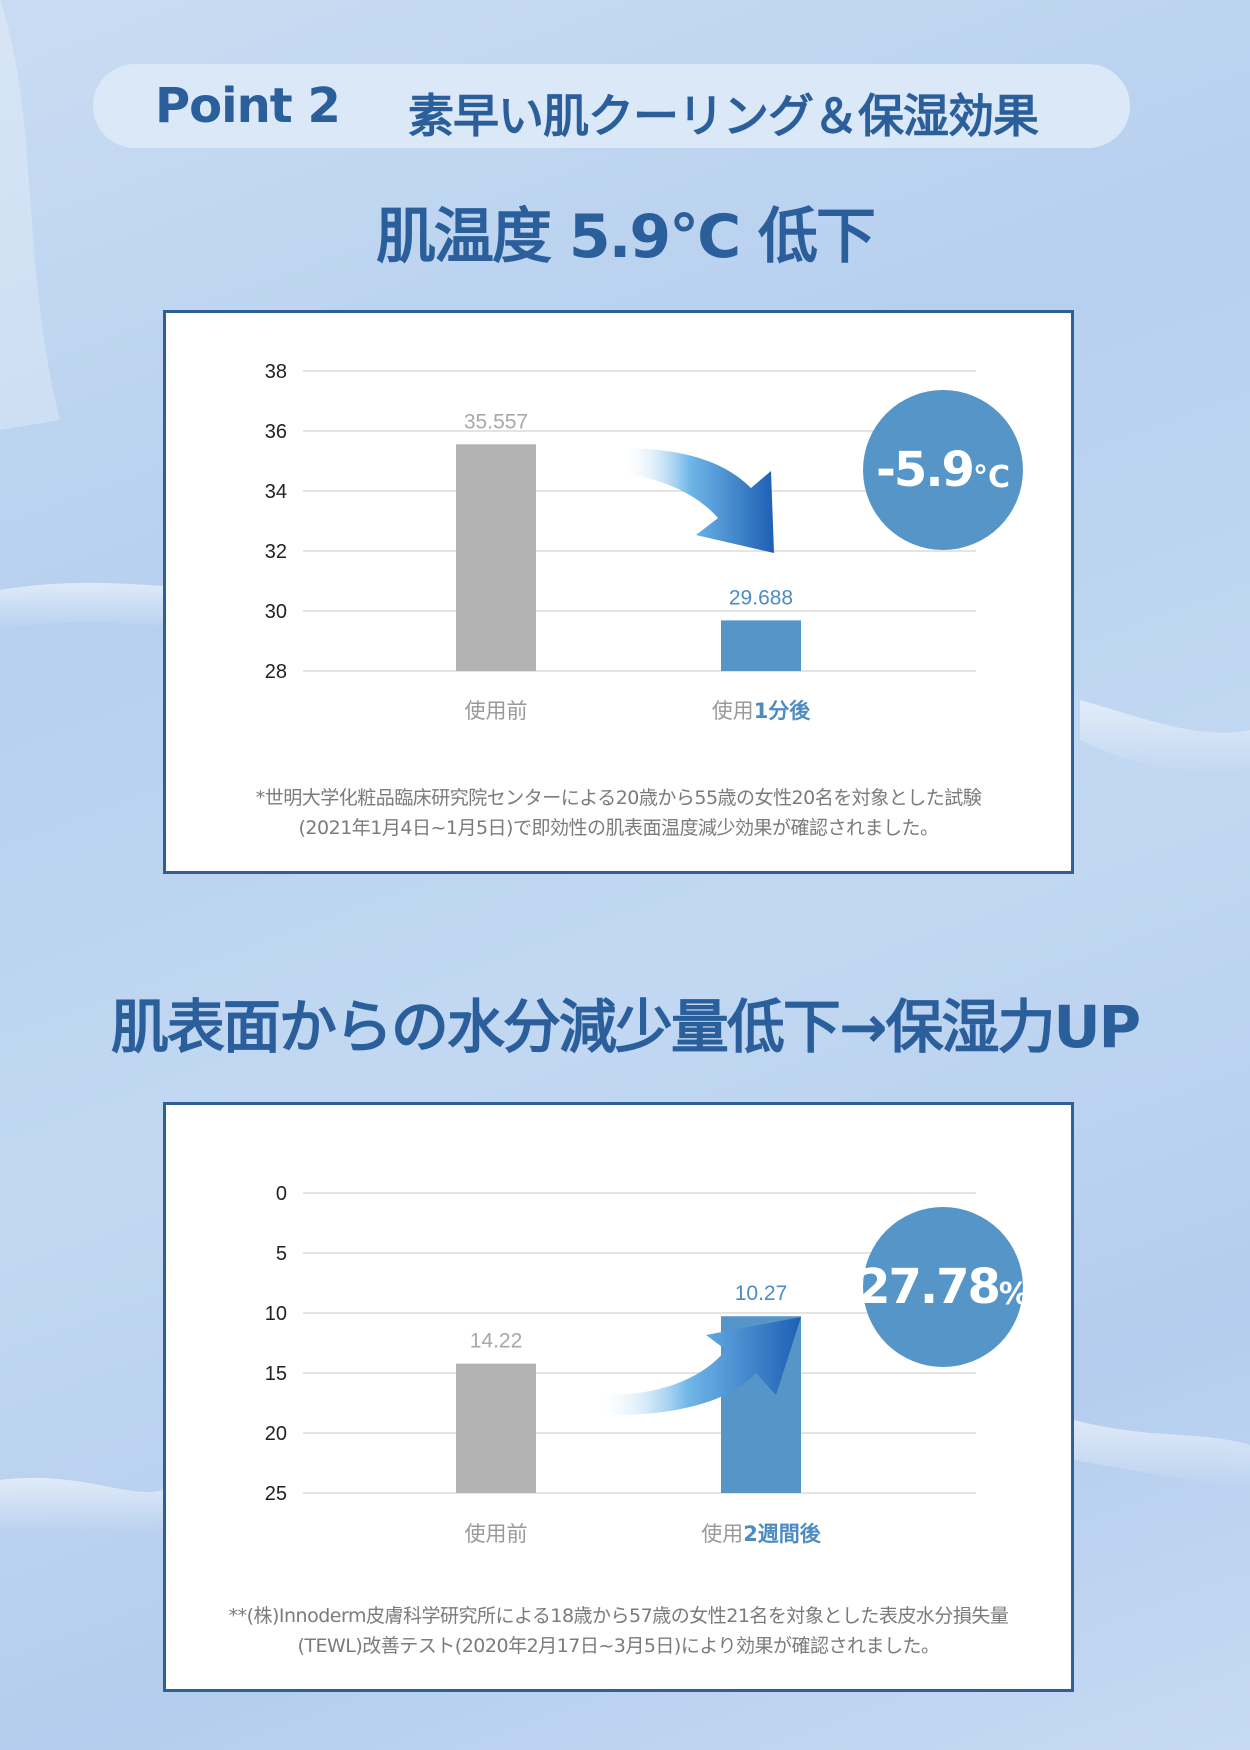 This screenshot has width=1250, height=1750. I want to click on category-label: 使用2週間後, so click(761, 1534).